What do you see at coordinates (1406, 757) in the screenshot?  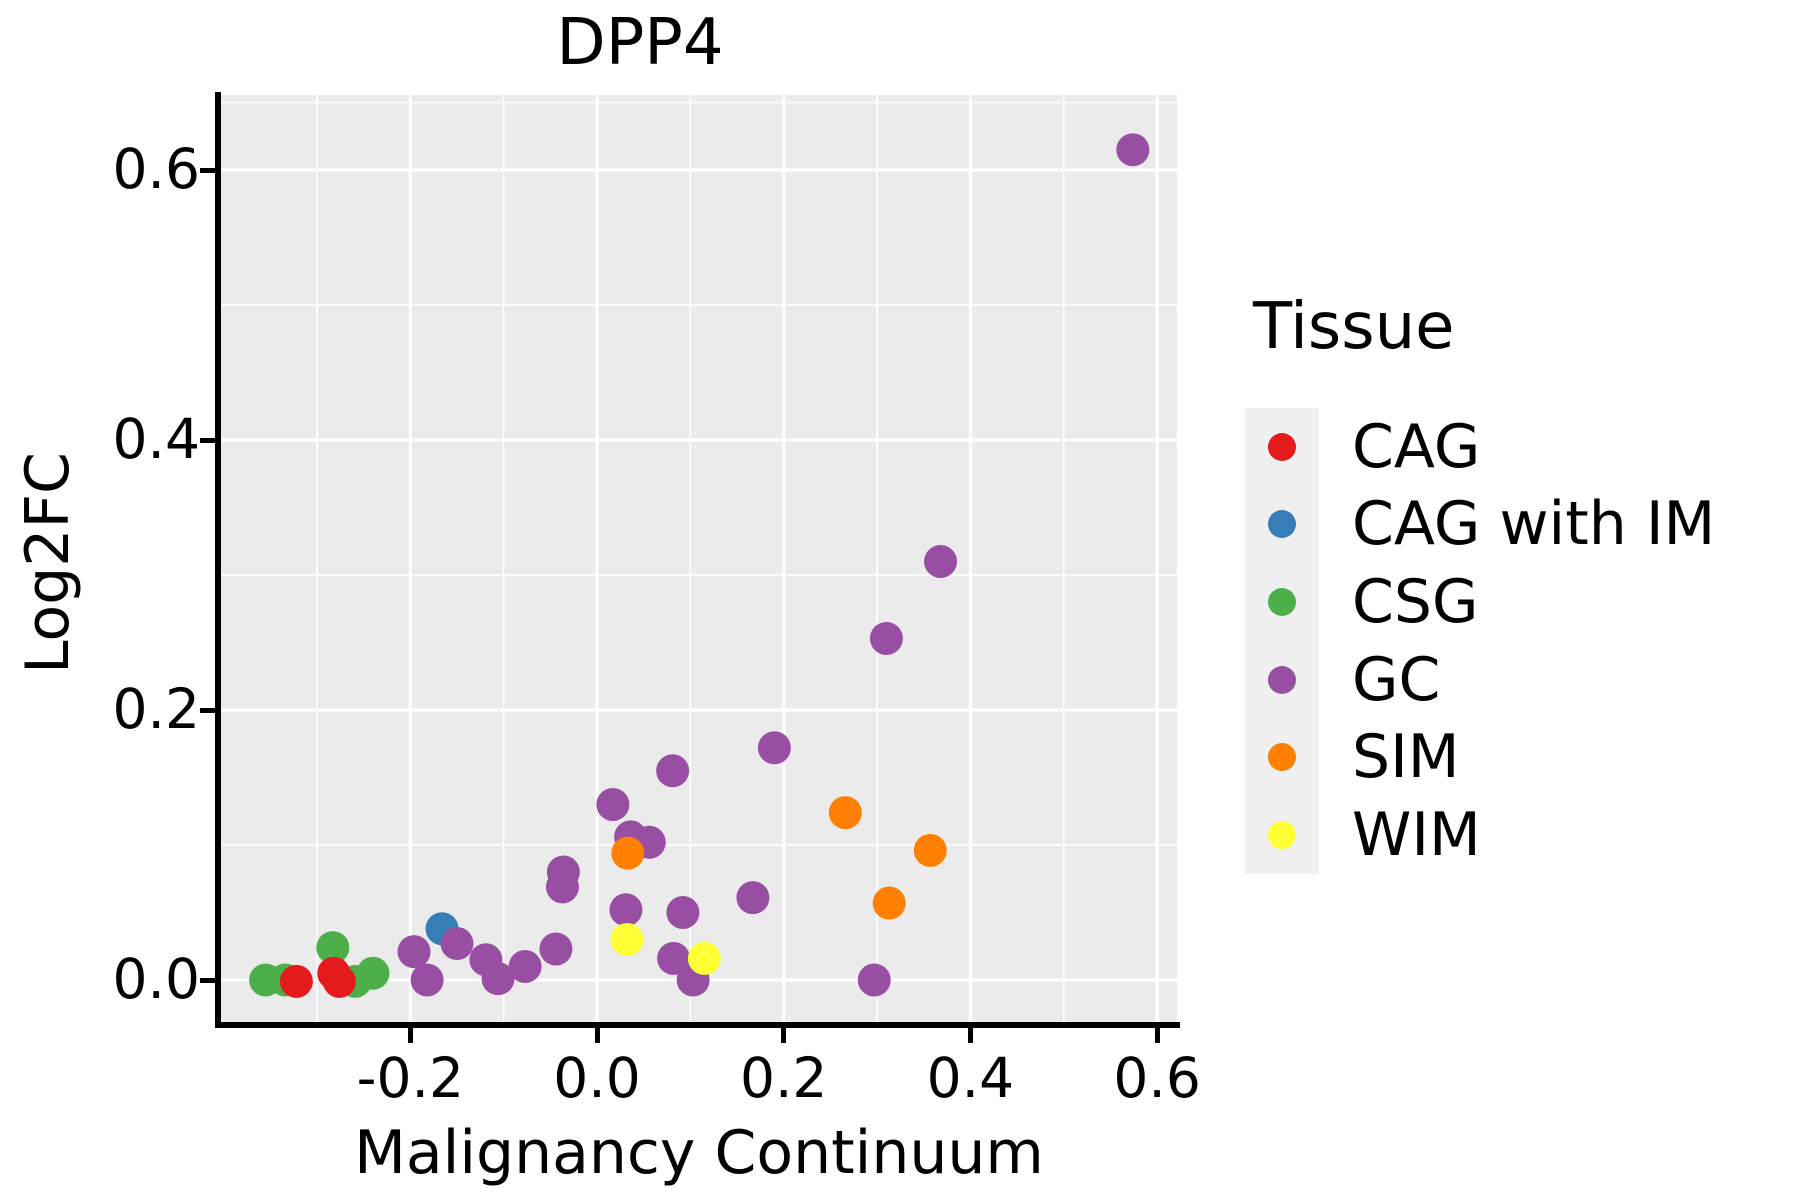 I see `legend-item-label: SIM` at bounding box center [1406, 757].